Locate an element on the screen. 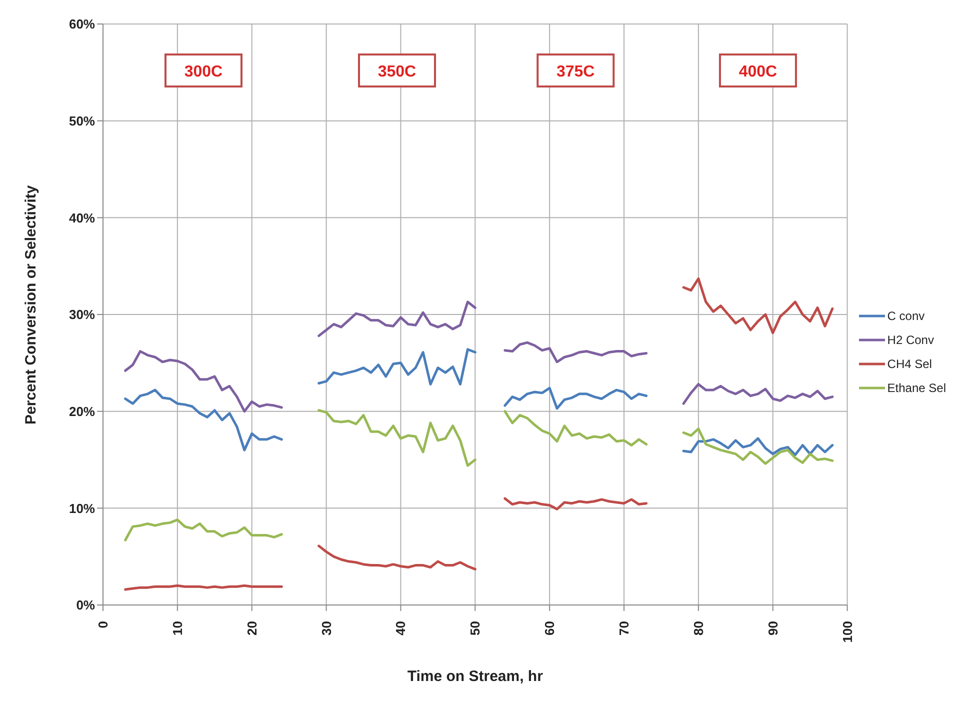  x-tick-label: 40 is located at coordinates (400, 628).